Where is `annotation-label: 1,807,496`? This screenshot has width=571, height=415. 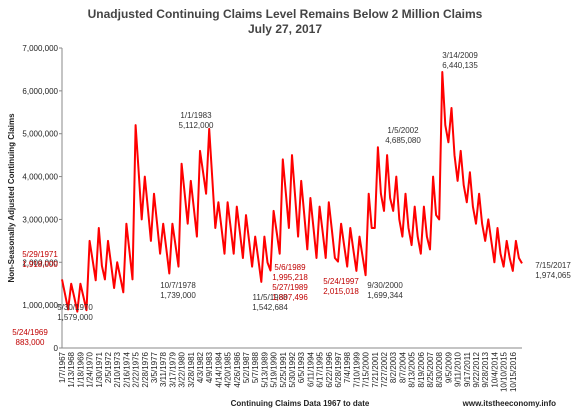 annotation-label: 1,807,496 is located at coordinates (290, 297).